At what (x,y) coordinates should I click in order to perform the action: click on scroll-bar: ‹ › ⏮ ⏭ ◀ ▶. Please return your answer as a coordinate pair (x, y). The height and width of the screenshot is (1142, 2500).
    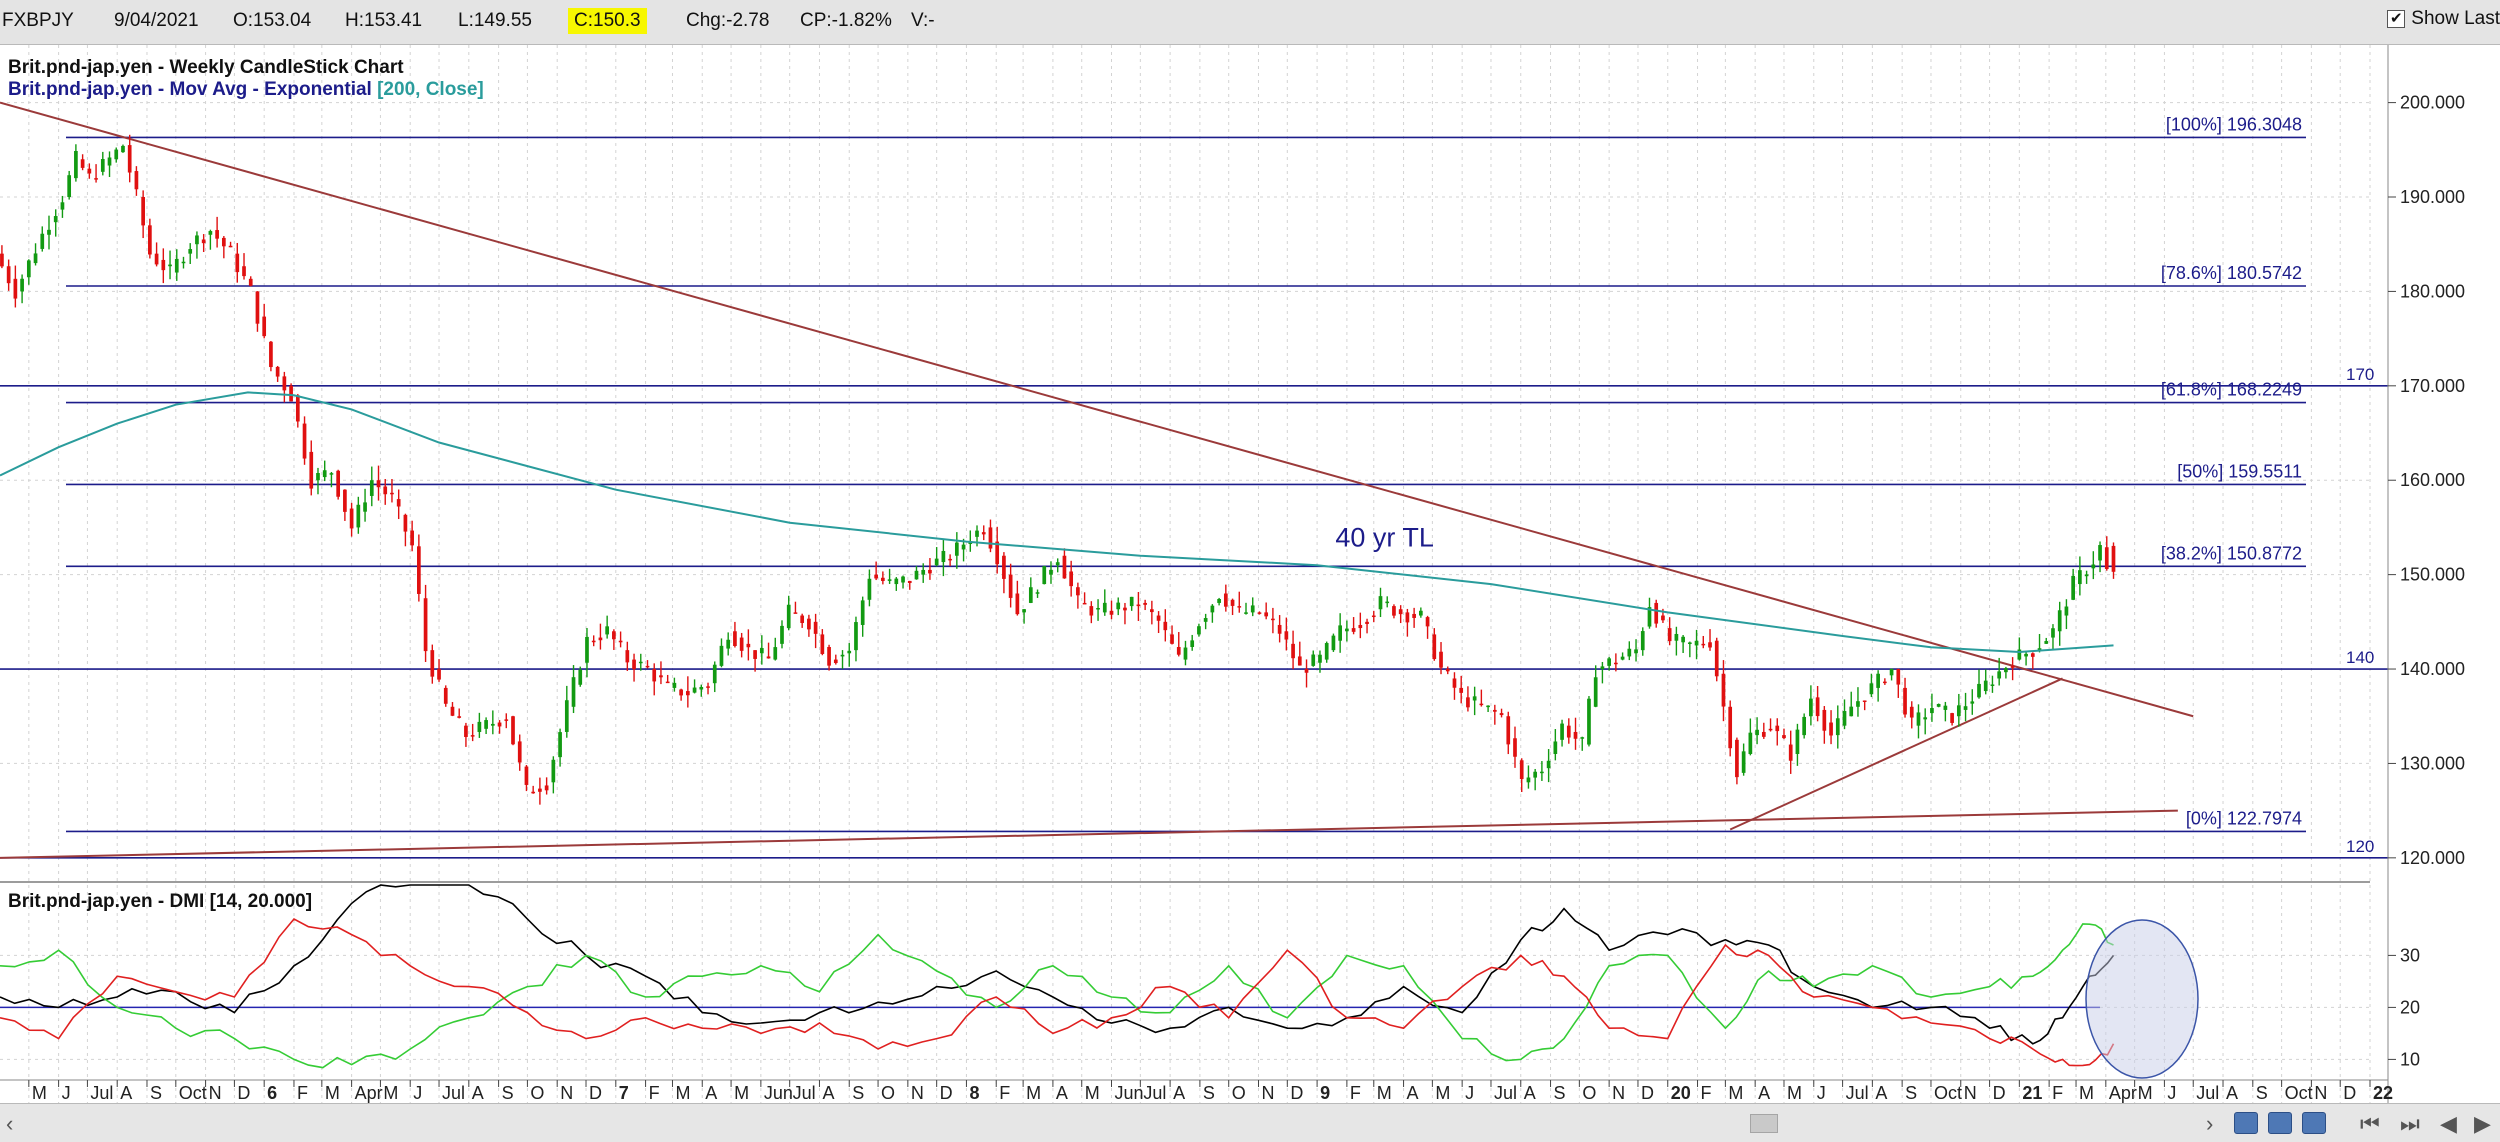
    Looking at the image, I should click on (1250, 1122).